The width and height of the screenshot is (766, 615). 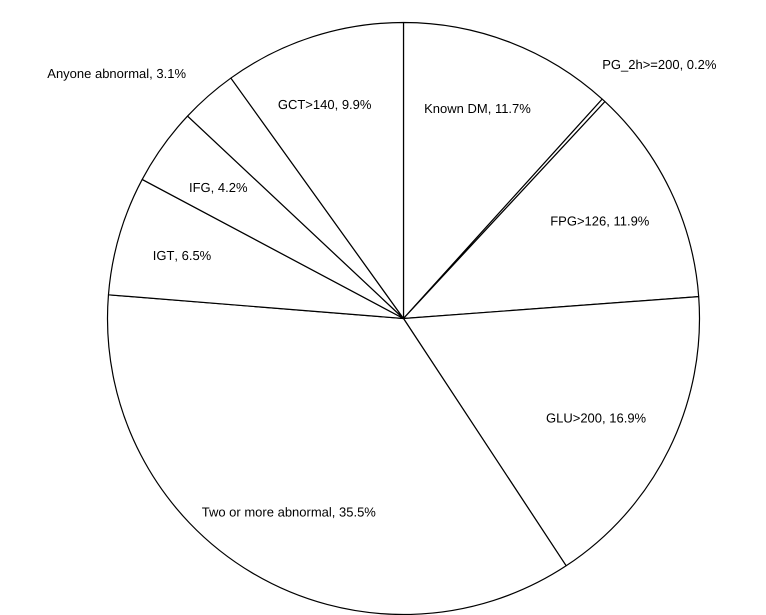 What do you see at coordinates (193, 255) in the screenshot?
I see `data-label: , 6.5%` at bounding box center [193, 255].